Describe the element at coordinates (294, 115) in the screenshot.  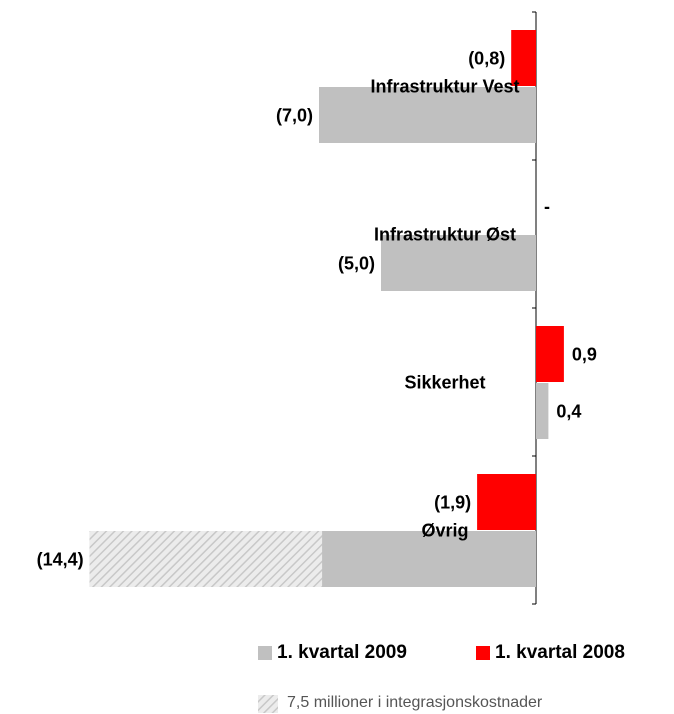
I see `value-label: (7,0)` at that location.